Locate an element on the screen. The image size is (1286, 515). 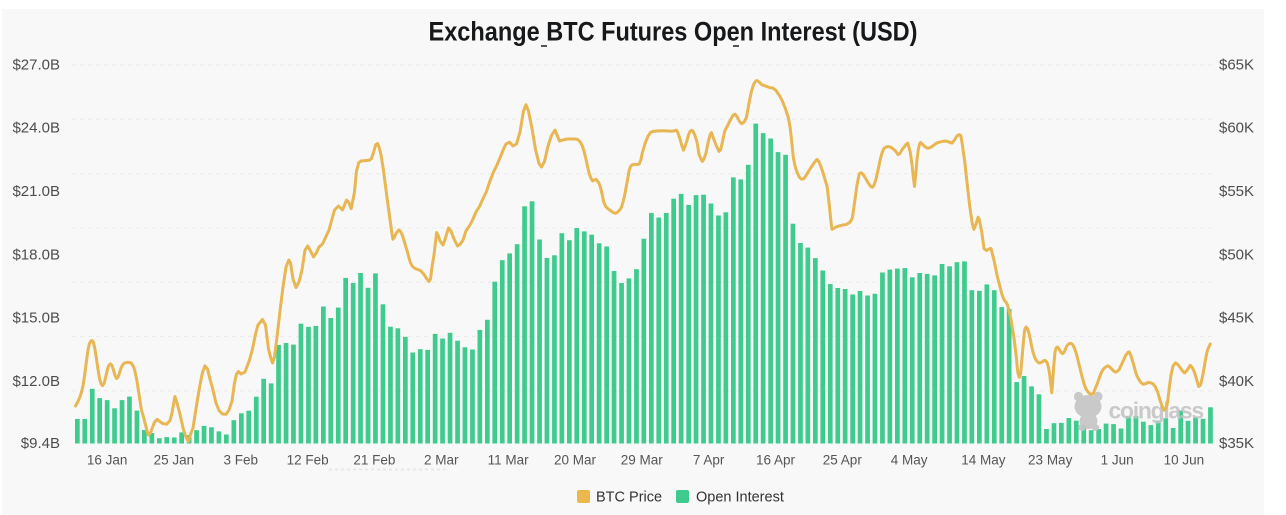
svg-text: 20 Mar is located at coordinates (575, 460).